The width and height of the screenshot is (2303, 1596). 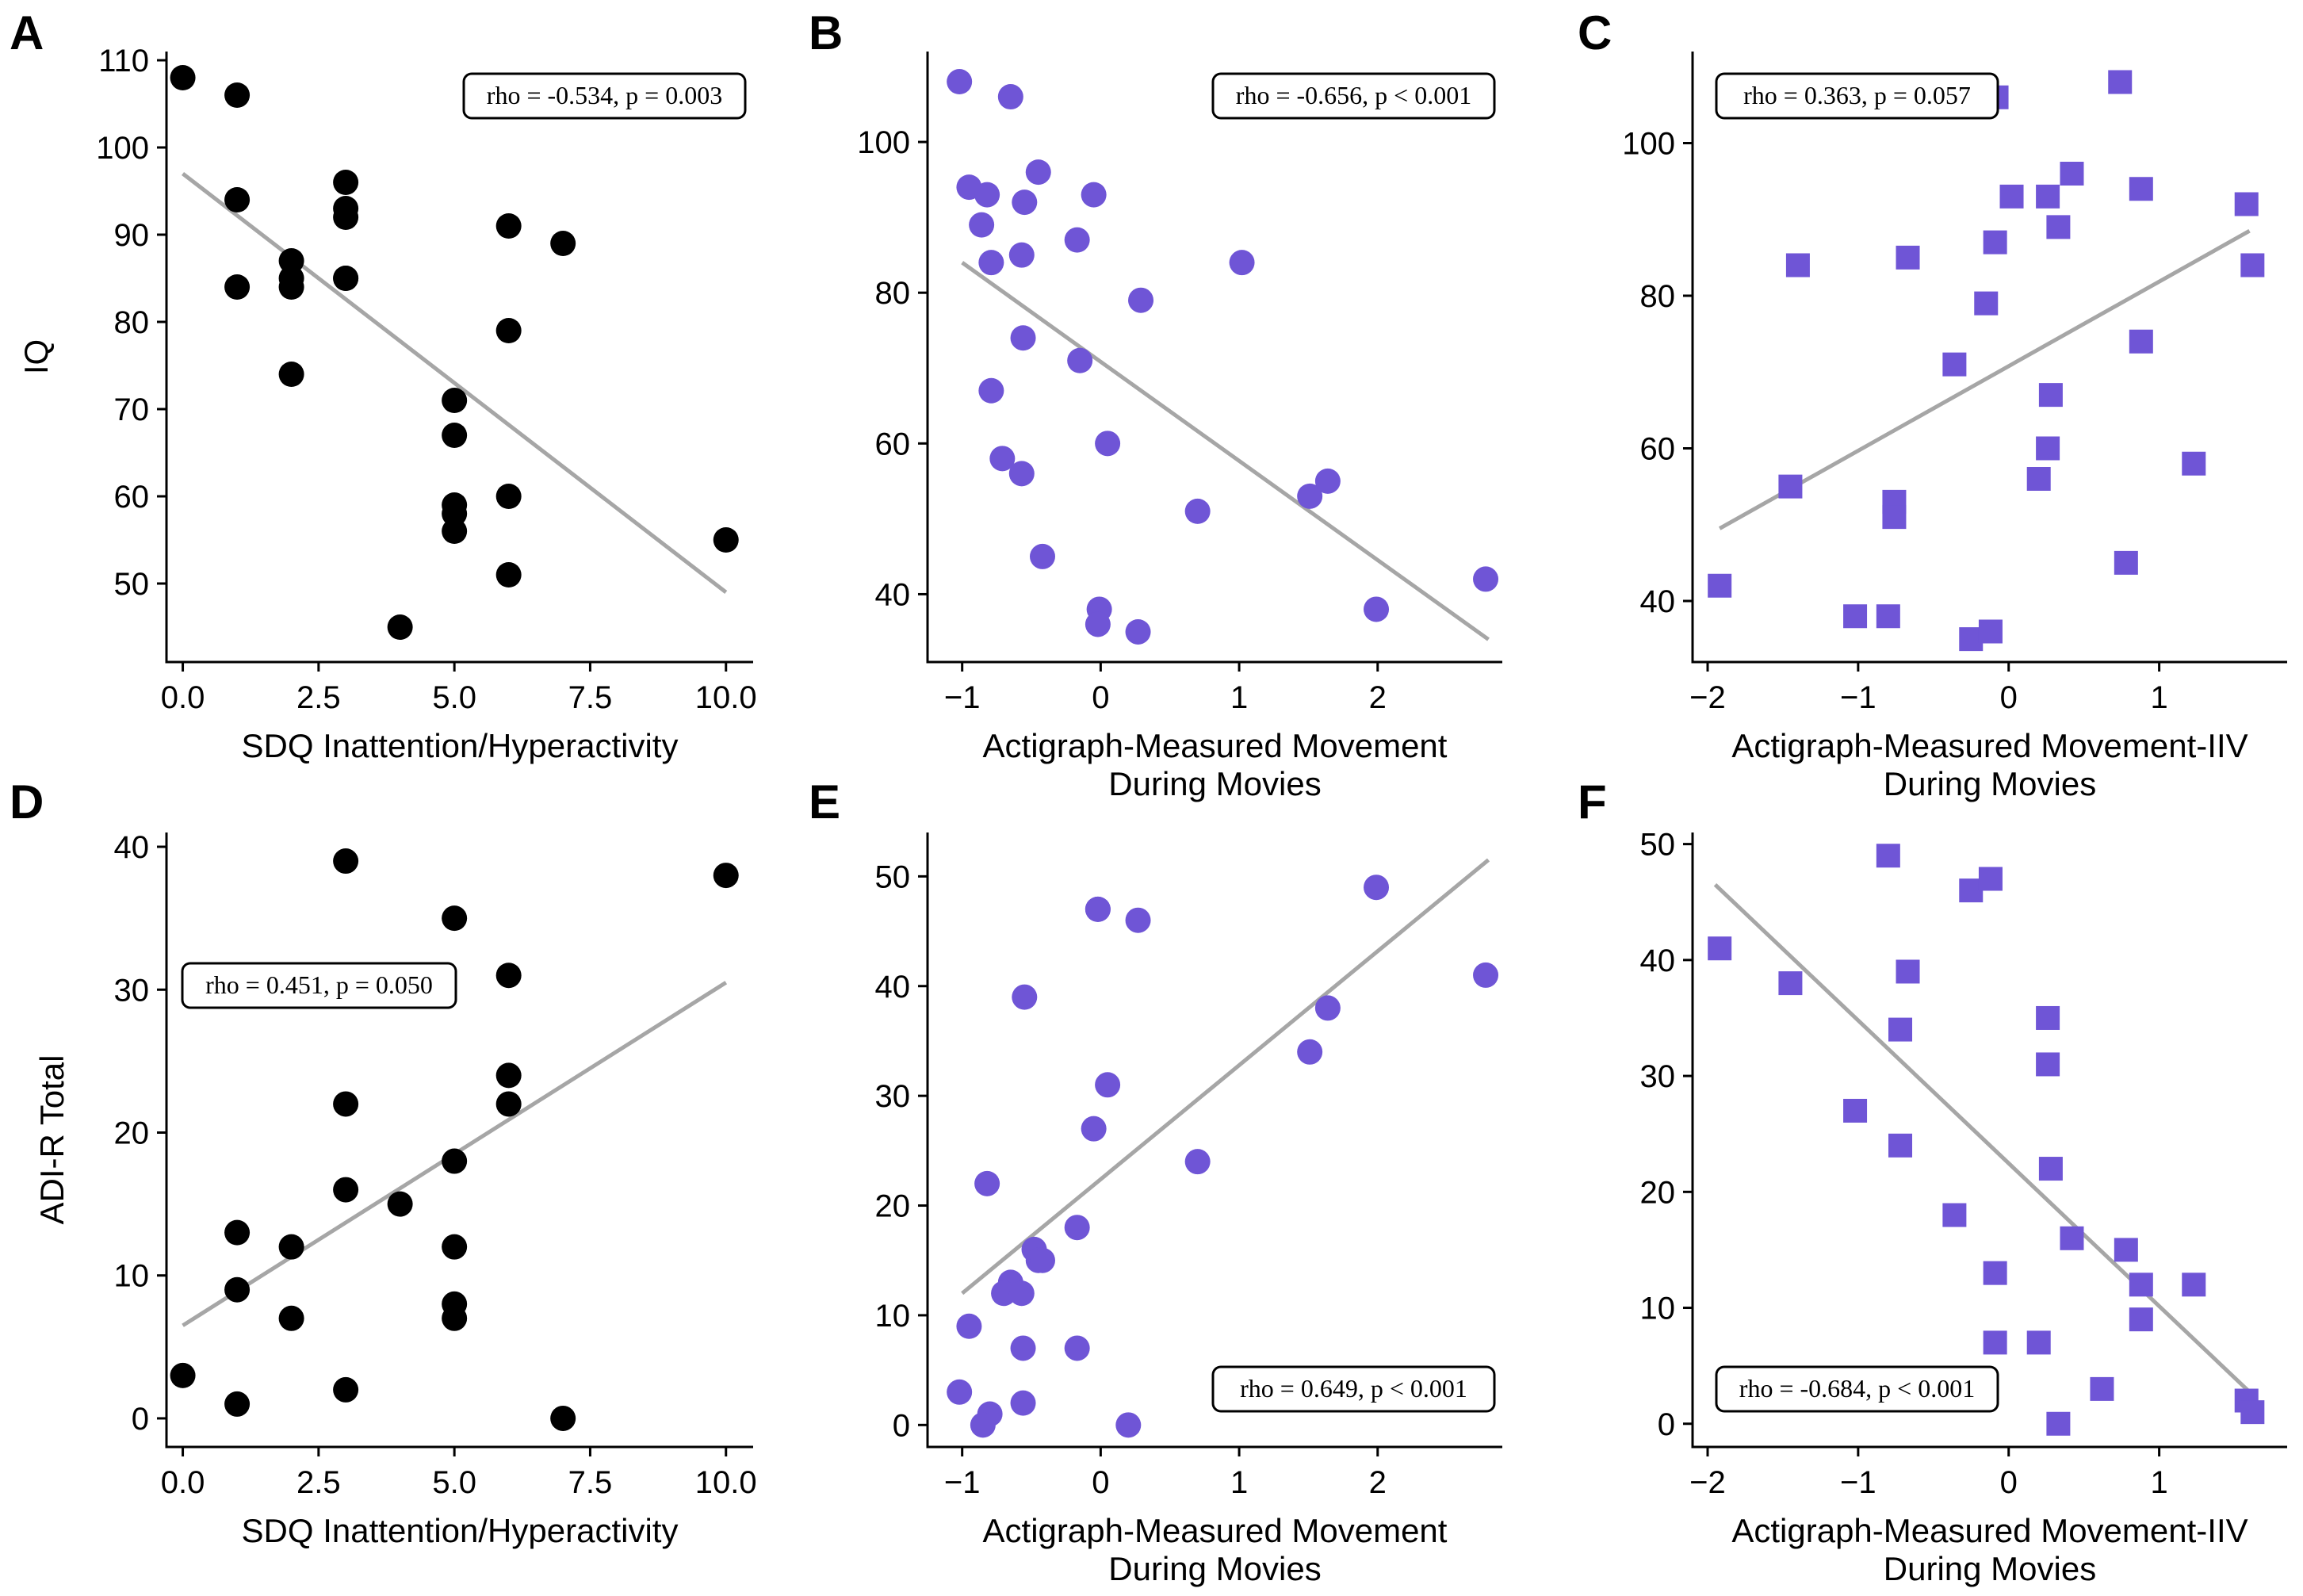 What do you see at coordinates (1658, 845) in the screenshot?
I see `y-tick-label: 50` at bounding box center [1658, 845].